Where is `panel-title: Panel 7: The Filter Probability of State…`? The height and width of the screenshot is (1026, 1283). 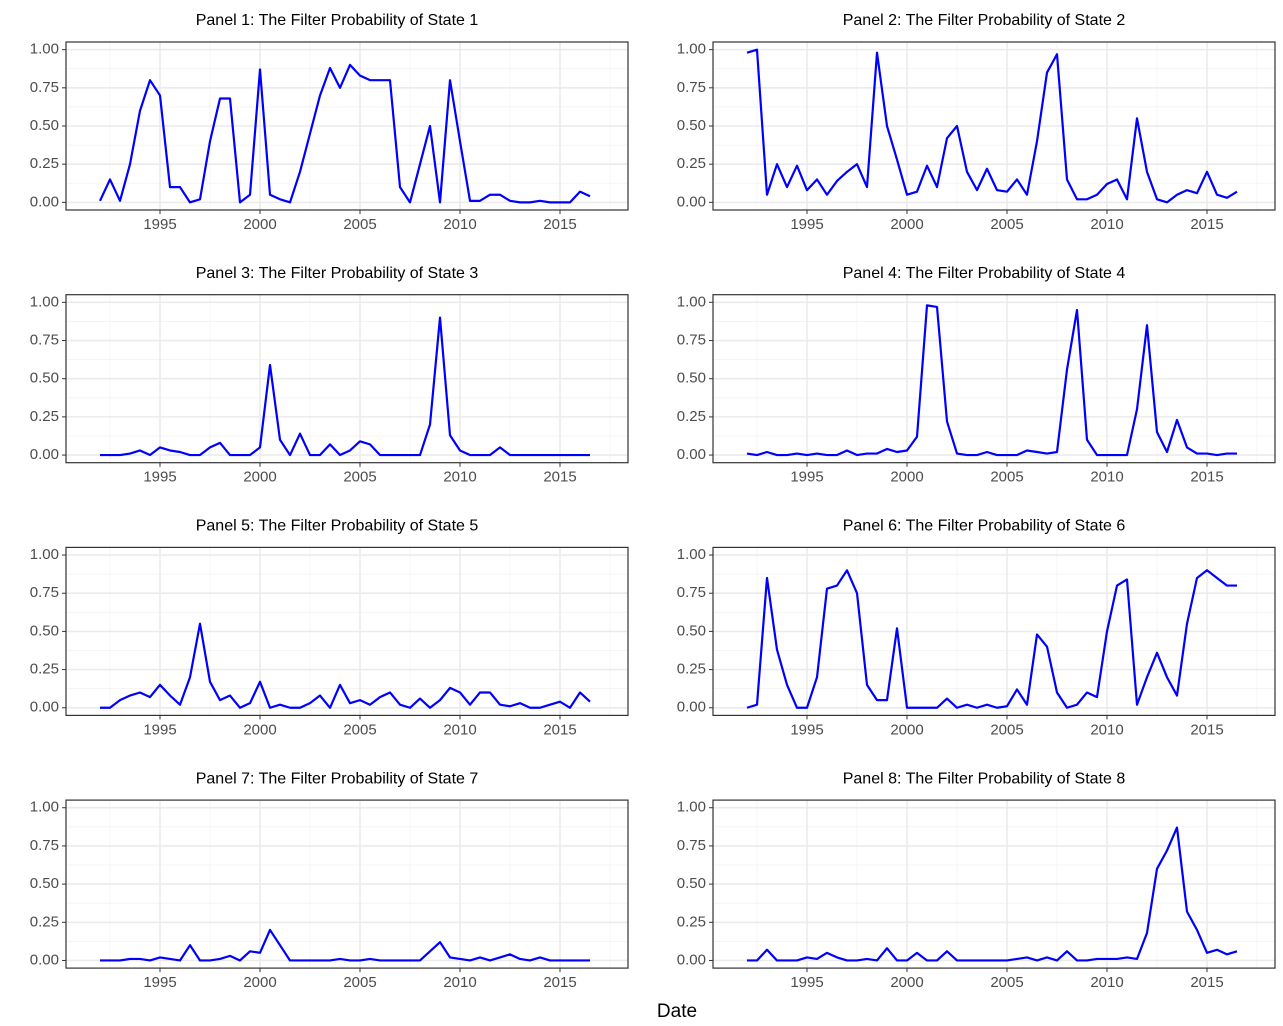 panel-title: Panel 7: The Filter Probability of State… is located at coordinates (337, 778).